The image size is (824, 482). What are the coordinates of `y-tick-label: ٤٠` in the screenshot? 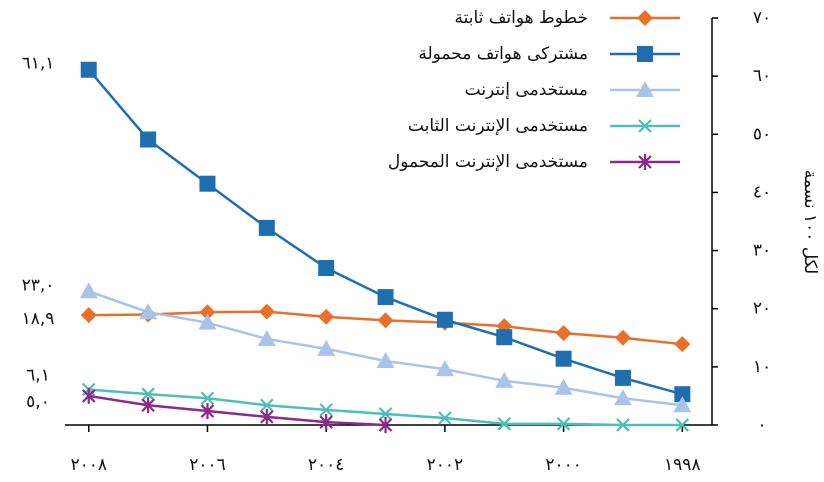 It's located at (762, 192).